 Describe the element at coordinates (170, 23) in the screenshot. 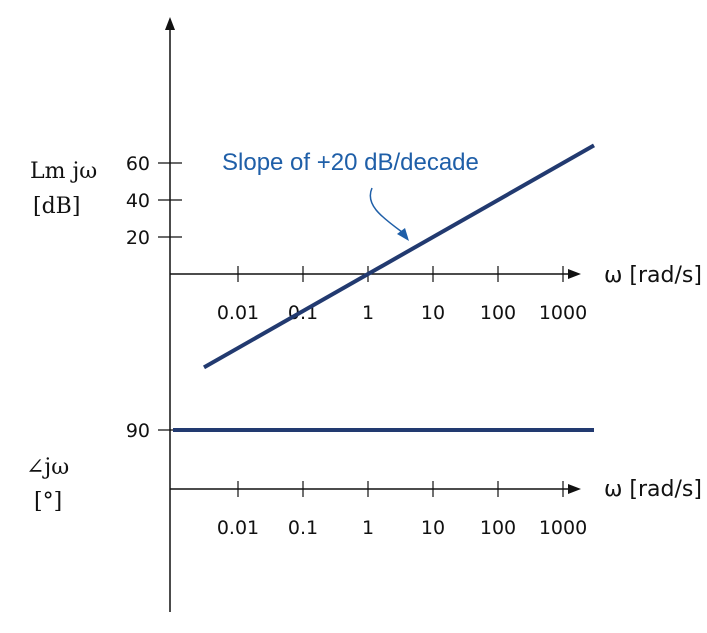

I see `y-axis-arrowhead` at that location.